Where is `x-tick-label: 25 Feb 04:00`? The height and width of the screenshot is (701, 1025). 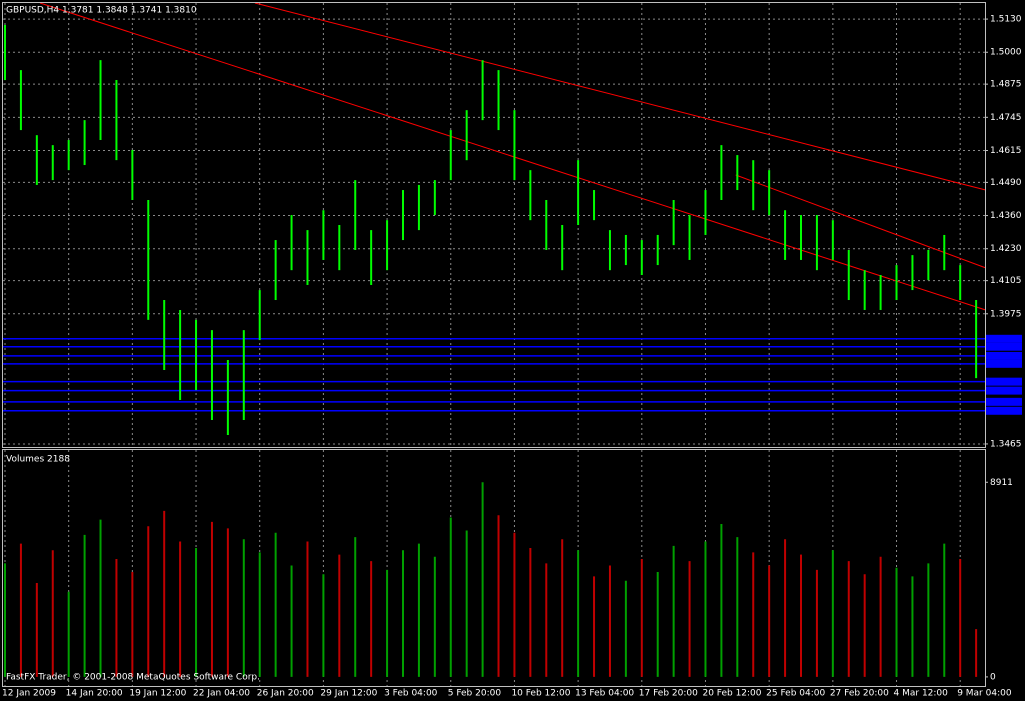 x-tick-label: 25 Feb 04:00 is located at coordinates (795, 694).